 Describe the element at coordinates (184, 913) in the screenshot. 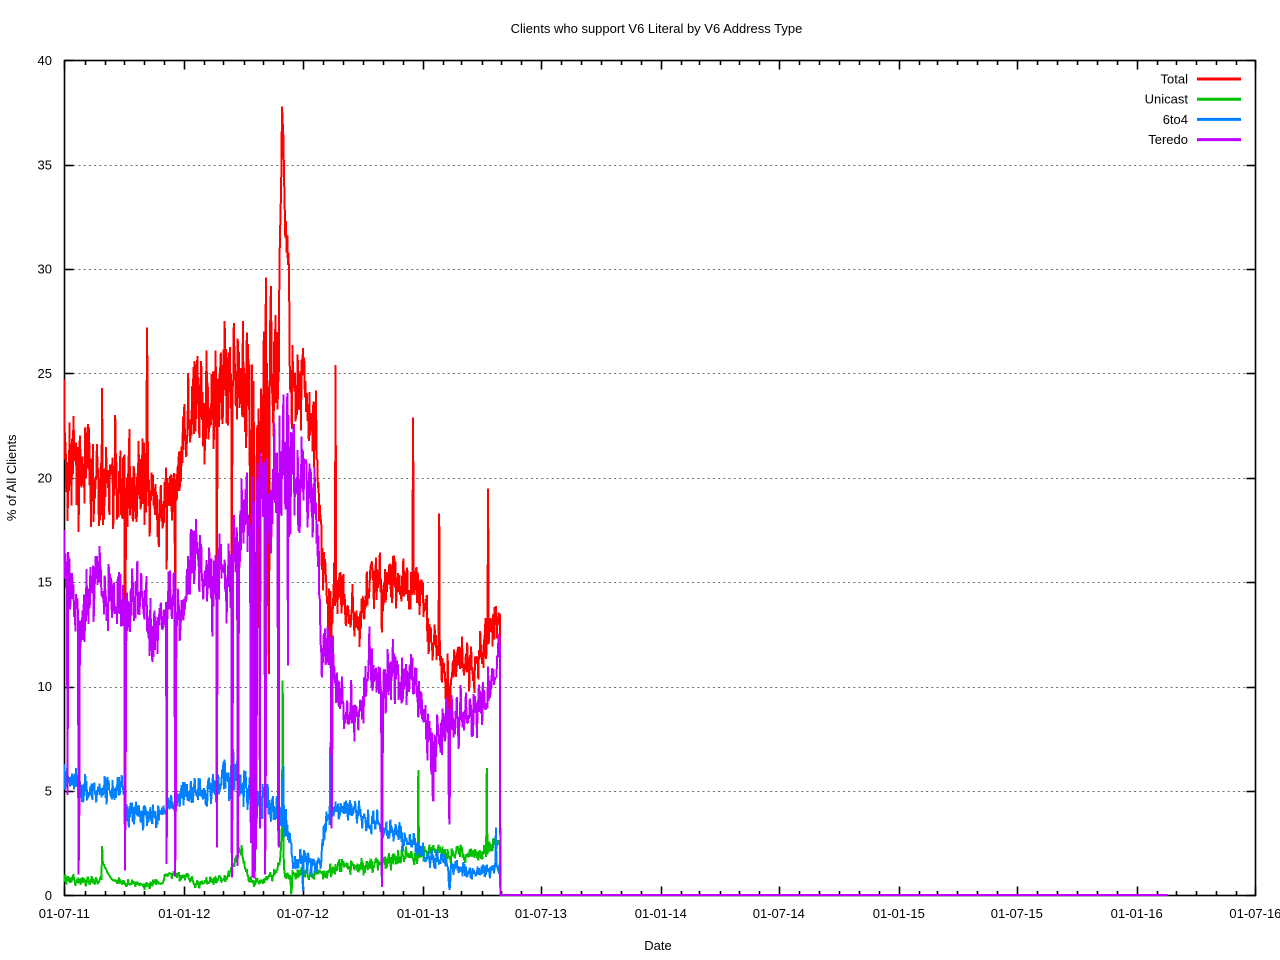

I see `svg-text: 01-01-12` at that location.